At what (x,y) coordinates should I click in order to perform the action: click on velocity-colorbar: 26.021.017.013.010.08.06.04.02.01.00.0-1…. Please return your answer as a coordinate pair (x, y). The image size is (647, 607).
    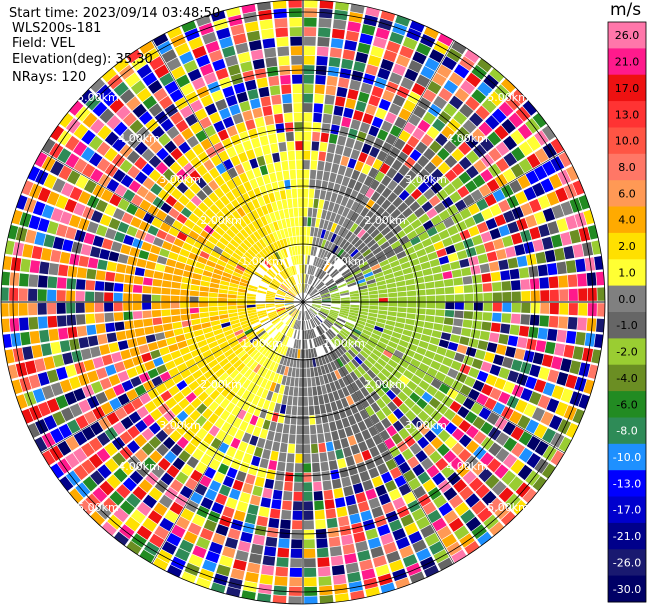
    Looking at the image, I should click on (627, 312).